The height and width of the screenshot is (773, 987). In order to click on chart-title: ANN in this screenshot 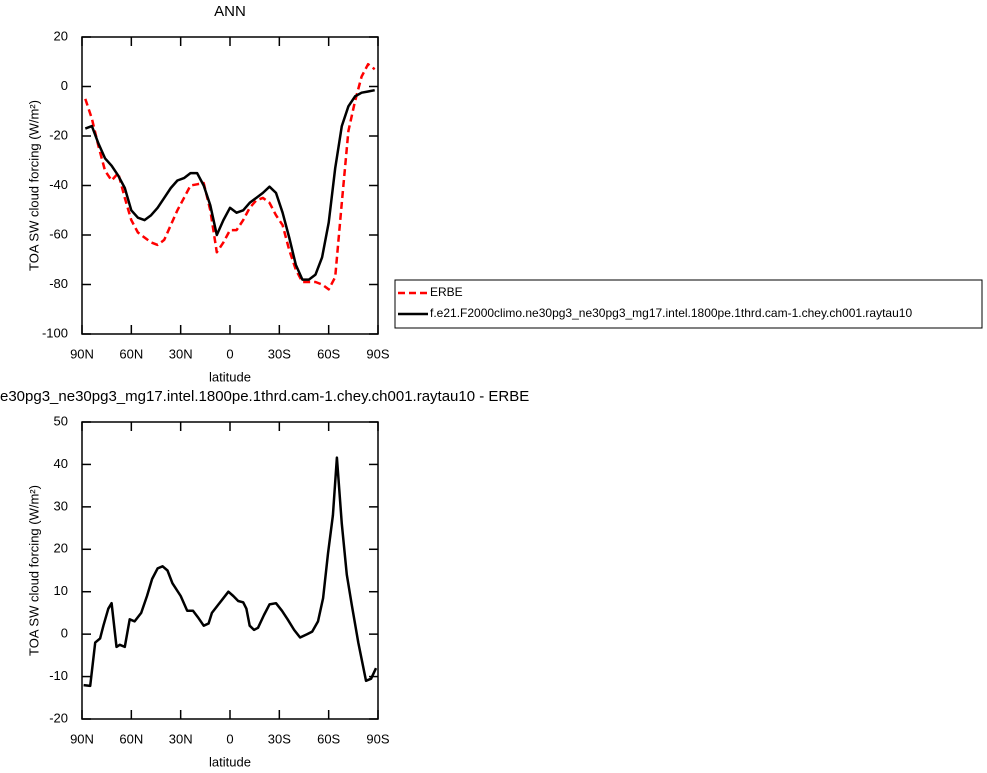, I will do `click(230, 11)`.